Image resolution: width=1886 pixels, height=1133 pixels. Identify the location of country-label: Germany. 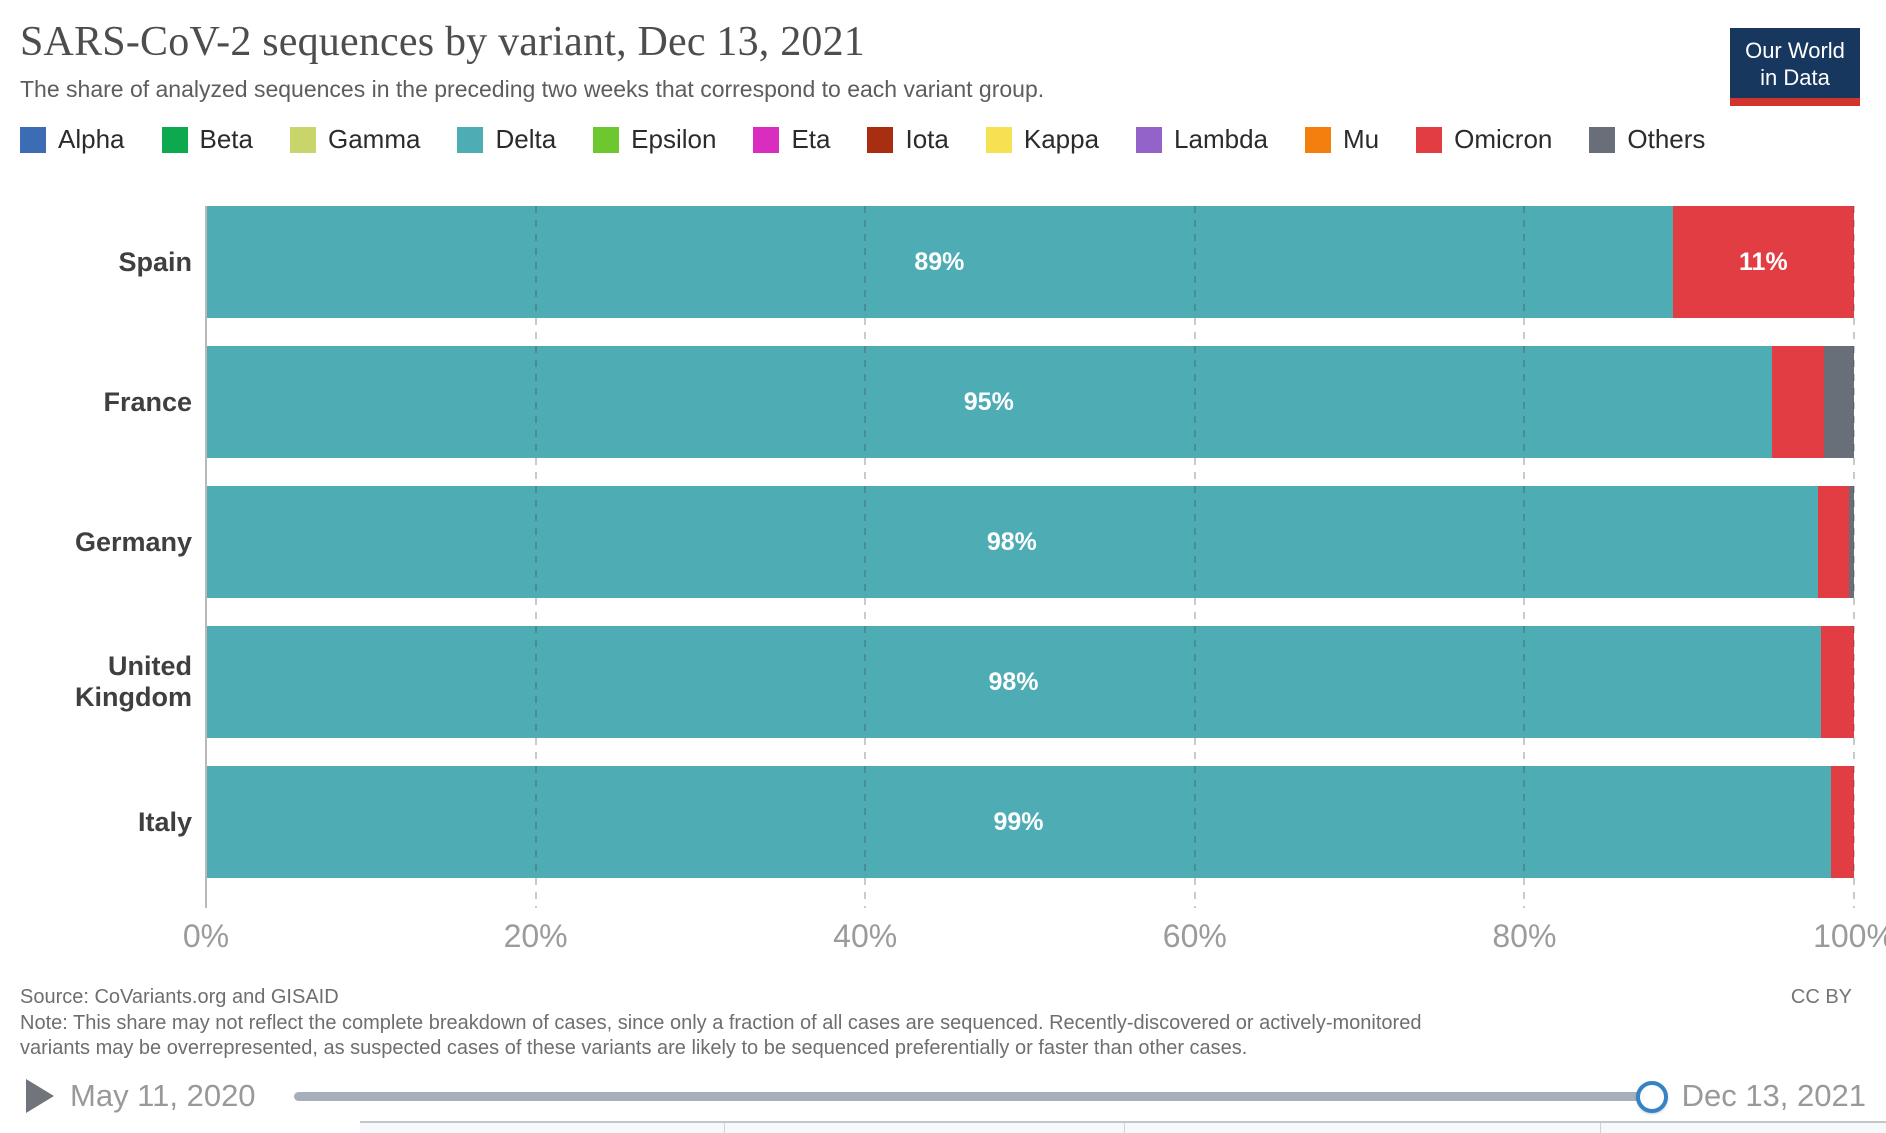
(133, 541).